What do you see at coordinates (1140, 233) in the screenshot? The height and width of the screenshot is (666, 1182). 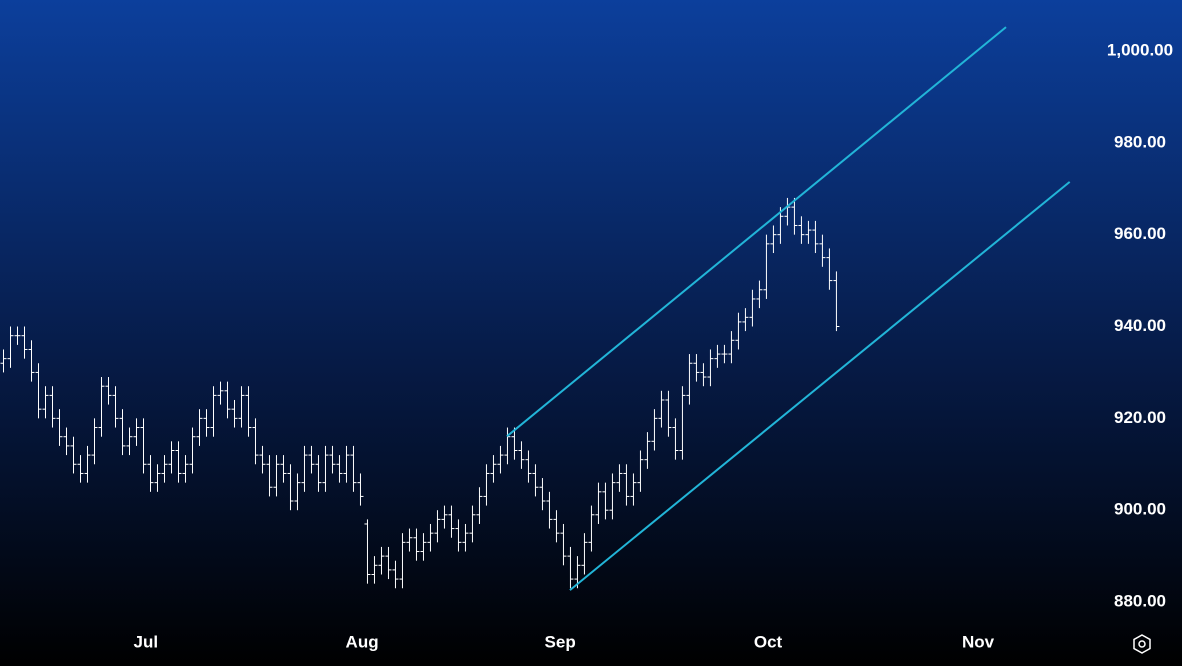 I see `y-tick-label: 960.00` at bounding box center [1140, 233].